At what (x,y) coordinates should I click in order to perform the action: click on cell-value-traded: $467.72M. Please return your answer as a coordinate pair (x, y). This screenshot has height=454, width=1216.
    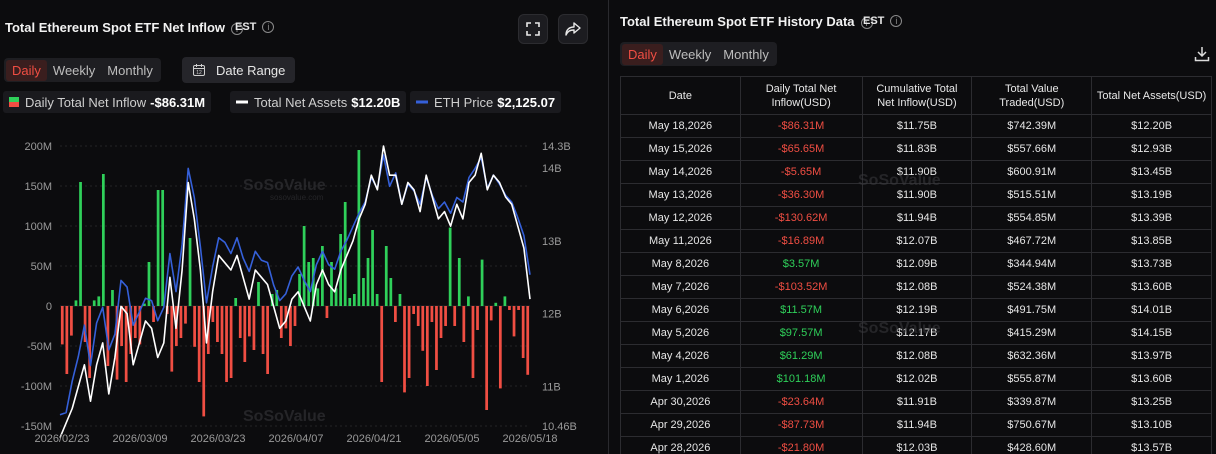
    Looking at the image, I should click on (1032, 241).